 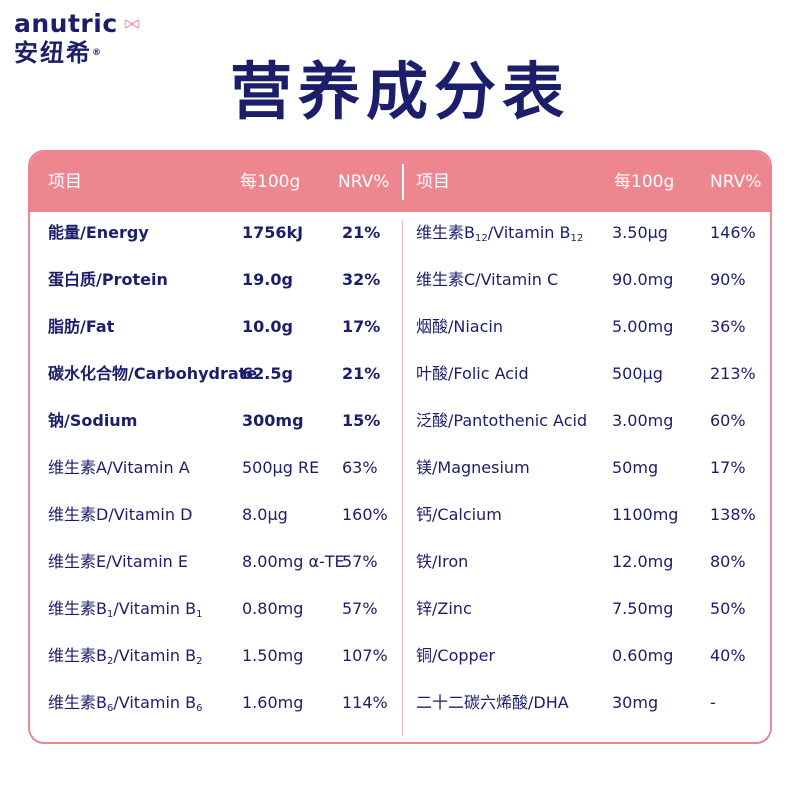 What do you see at coordinates (98, 232) in the screenshot?
I see `nutrient-name: 能量/Energy` at bounding box center [98, 232].